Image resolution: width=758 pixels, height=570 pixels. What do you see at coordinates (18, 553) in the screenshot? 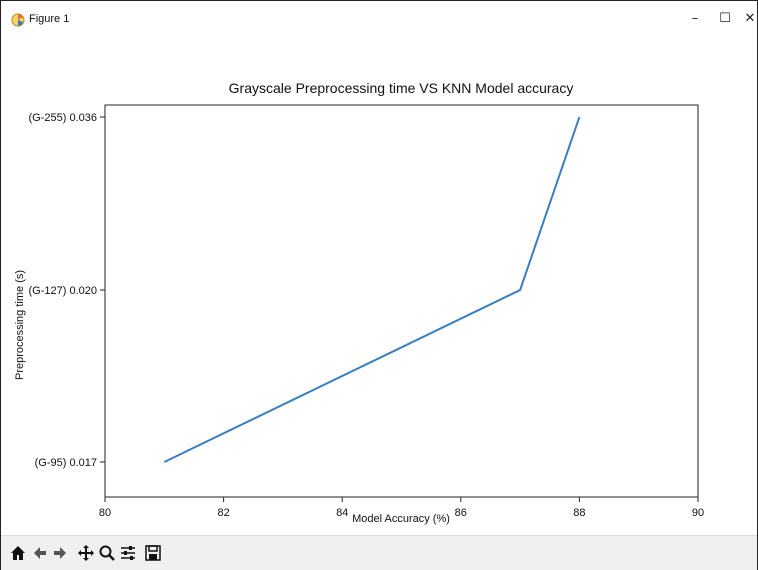
I see `home-icon` at bounding box center [18, 553].